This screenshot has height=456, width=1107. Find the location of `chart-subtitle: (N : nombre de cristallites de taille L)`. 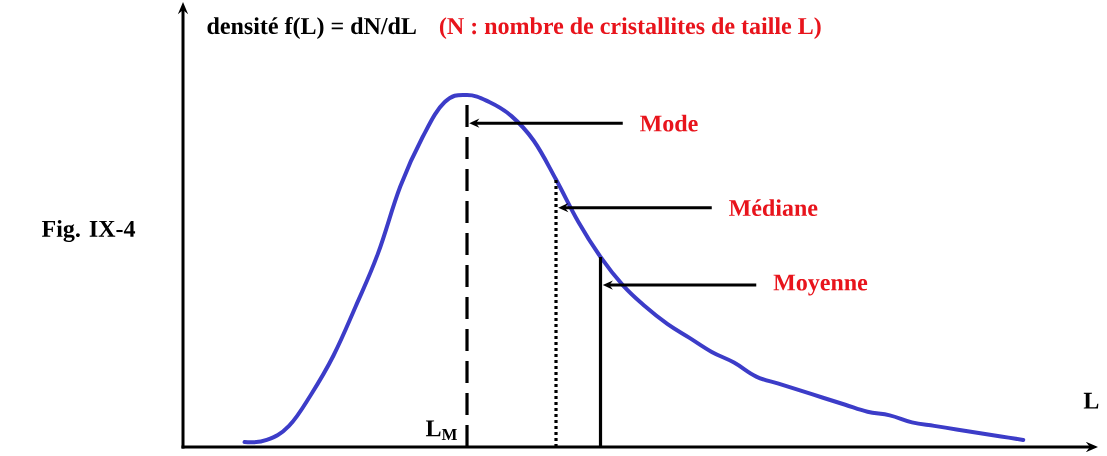

chart-subtitle: (N : nombre de cristallites de taille L) is located at coordinates (630, 28).